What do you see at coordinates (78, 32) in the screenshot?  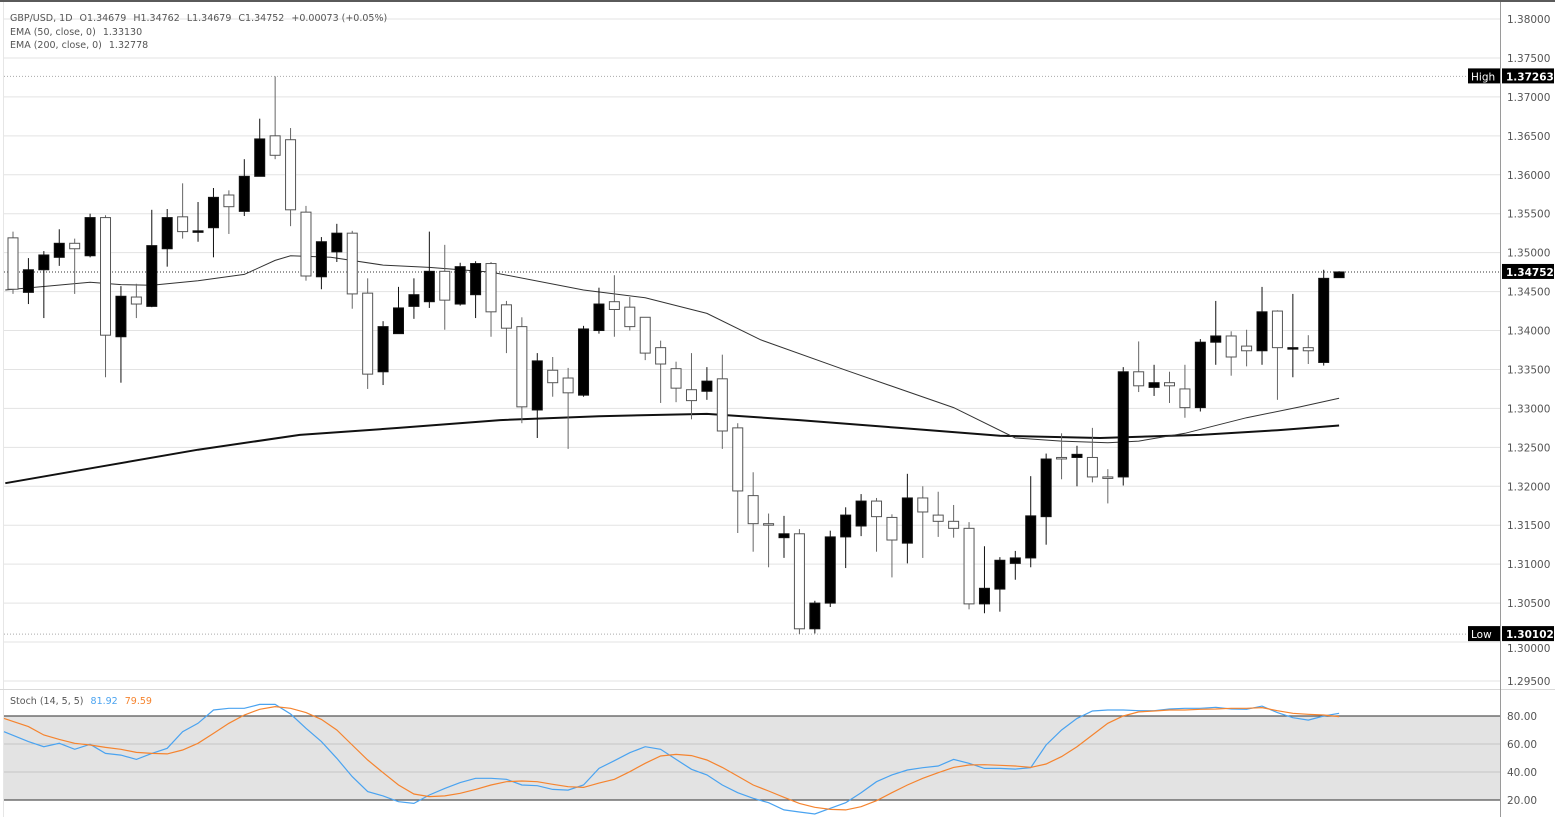 I see `ema50-legend: EMA (50, close, 0) 1.33130` at bounding box center [78, 32].